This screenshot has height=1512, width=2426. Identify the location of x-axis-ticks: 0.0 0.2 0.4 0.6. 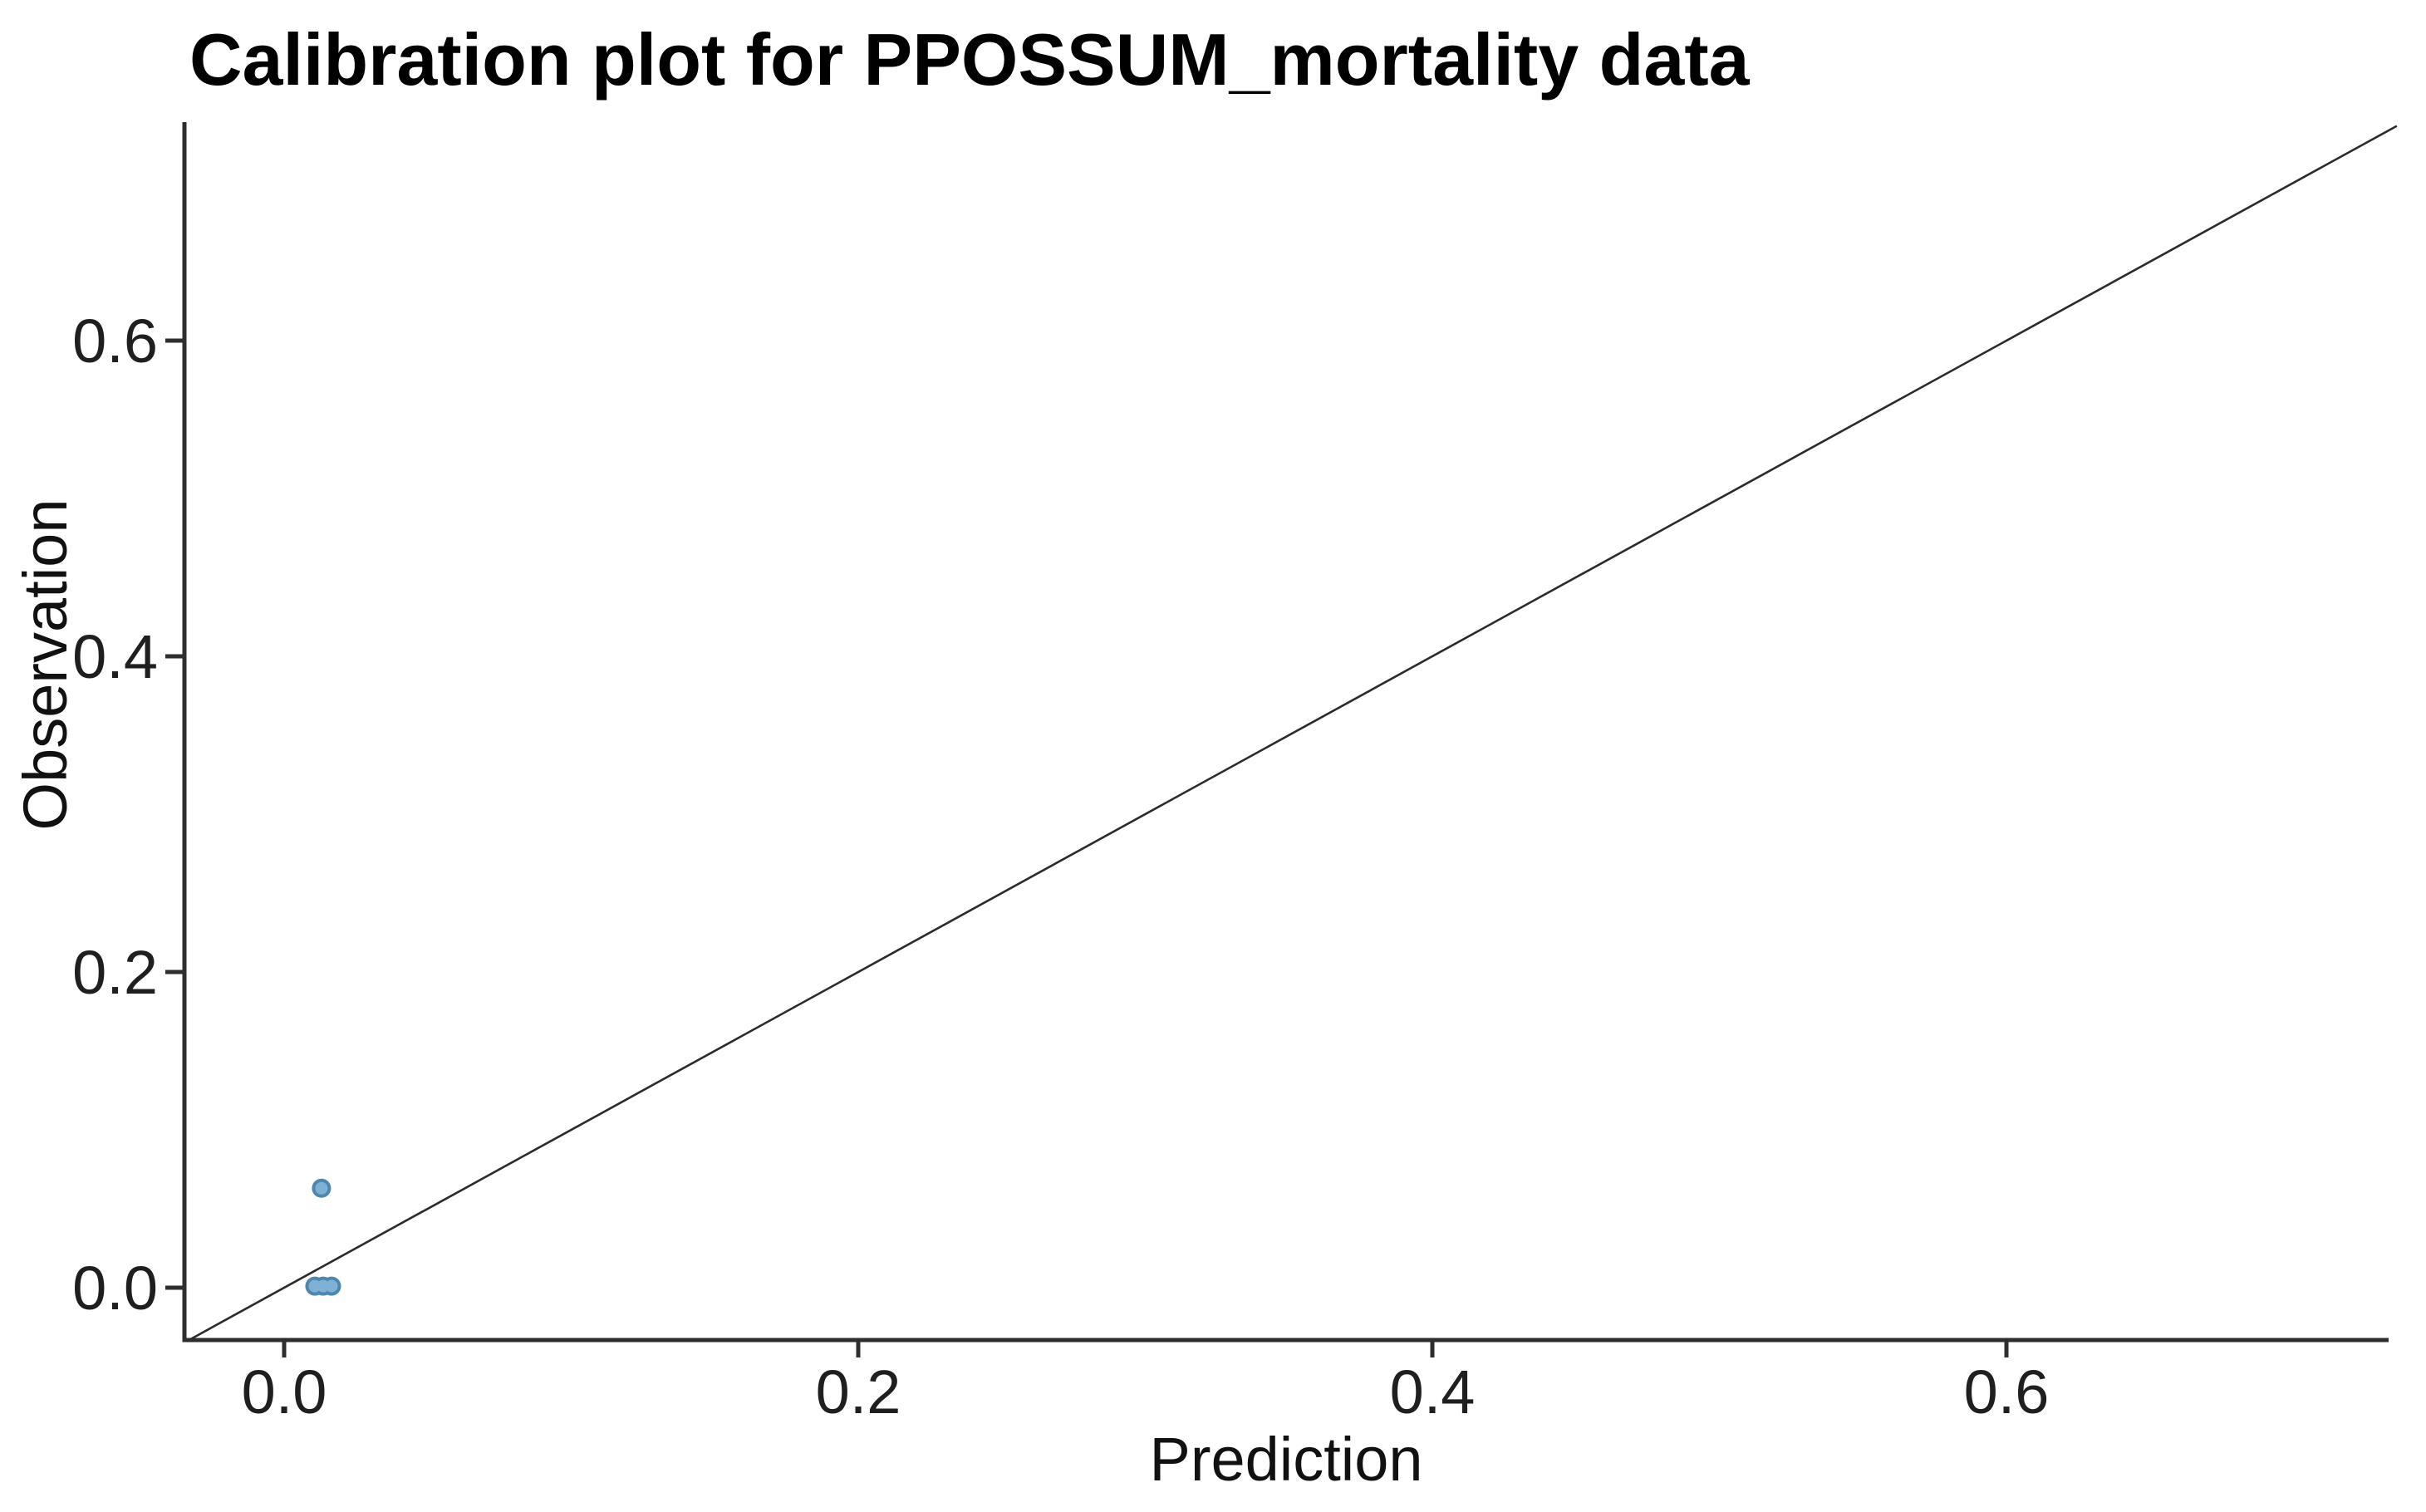
(1146, 1383).